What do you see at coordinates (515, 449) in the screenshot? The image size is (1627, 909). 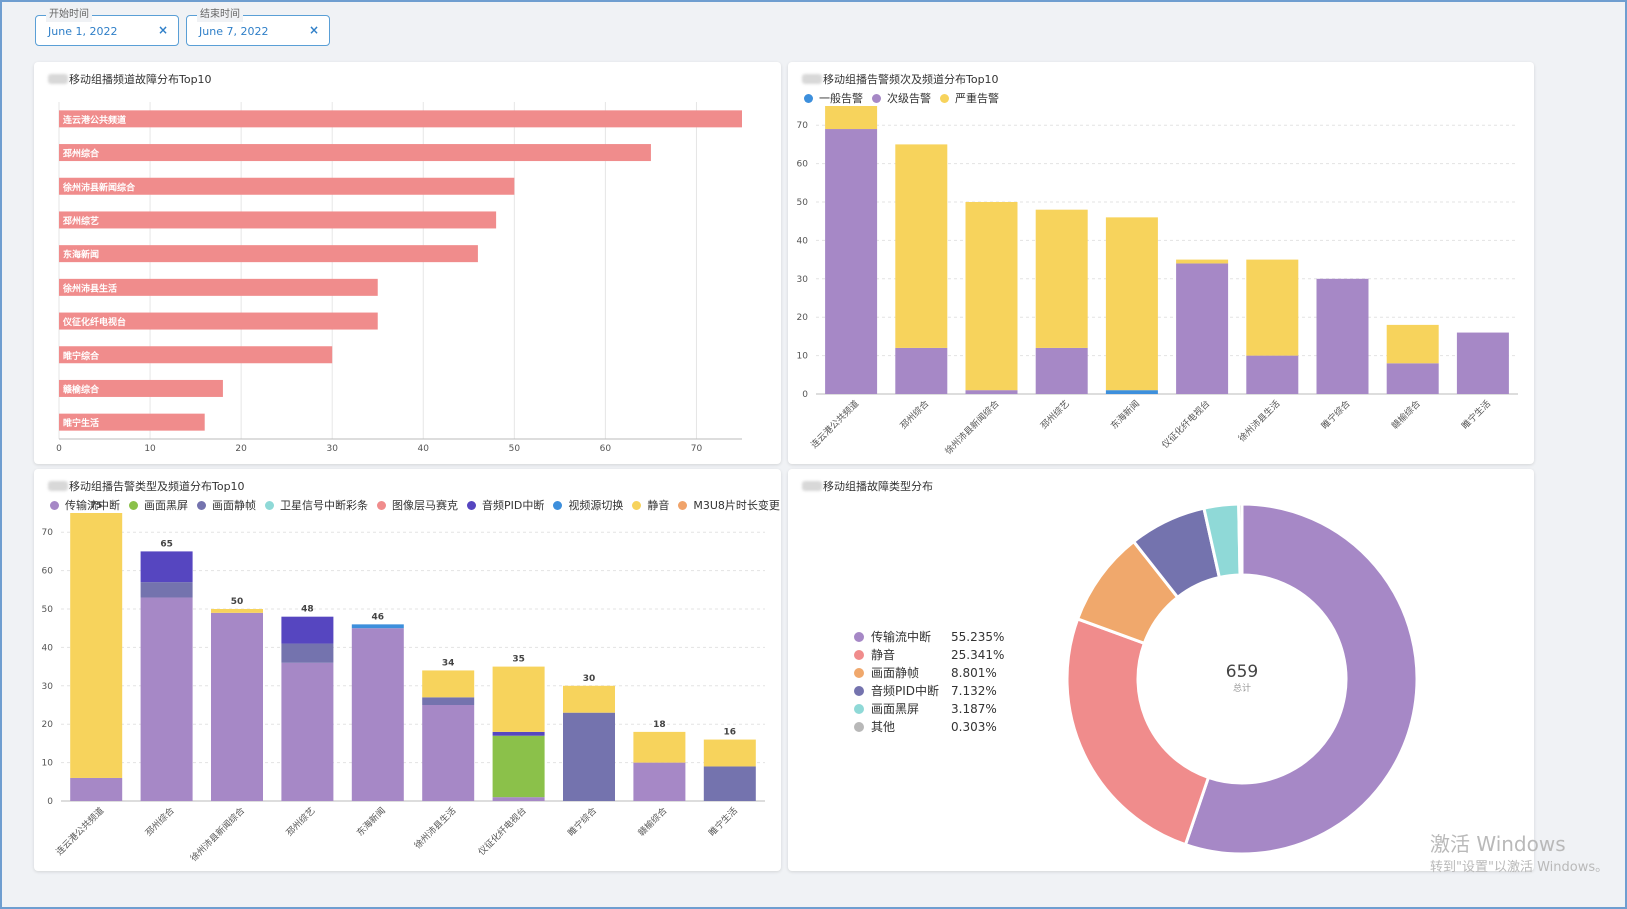 I see `x-tick-label: 50` at bounding box center [515, 449].